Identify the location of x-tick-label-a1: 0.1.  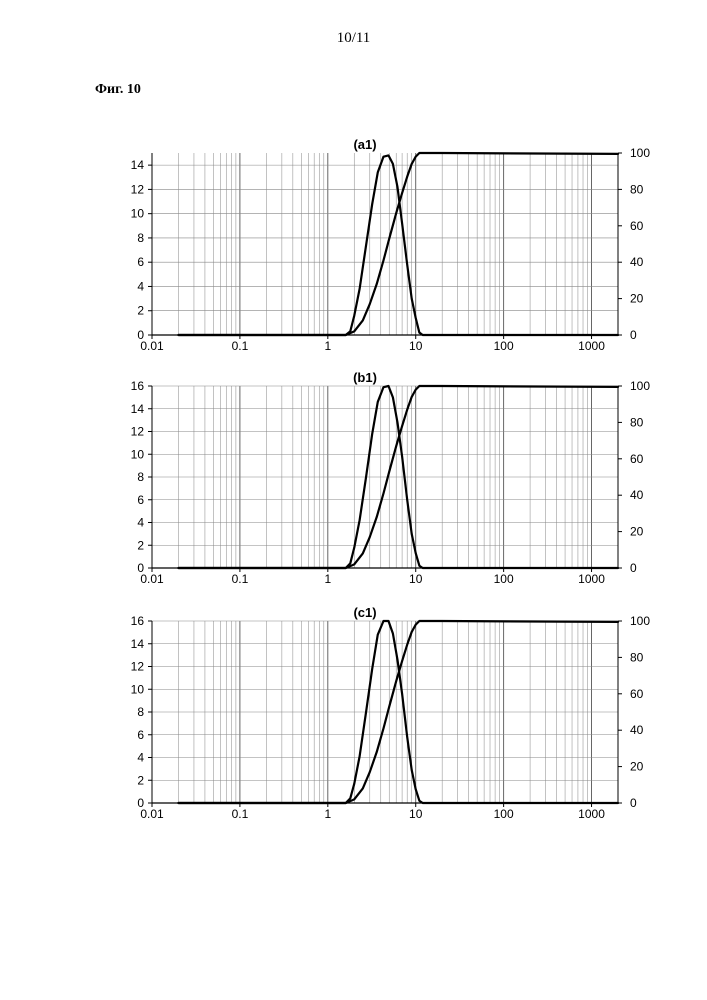
(240, 346).